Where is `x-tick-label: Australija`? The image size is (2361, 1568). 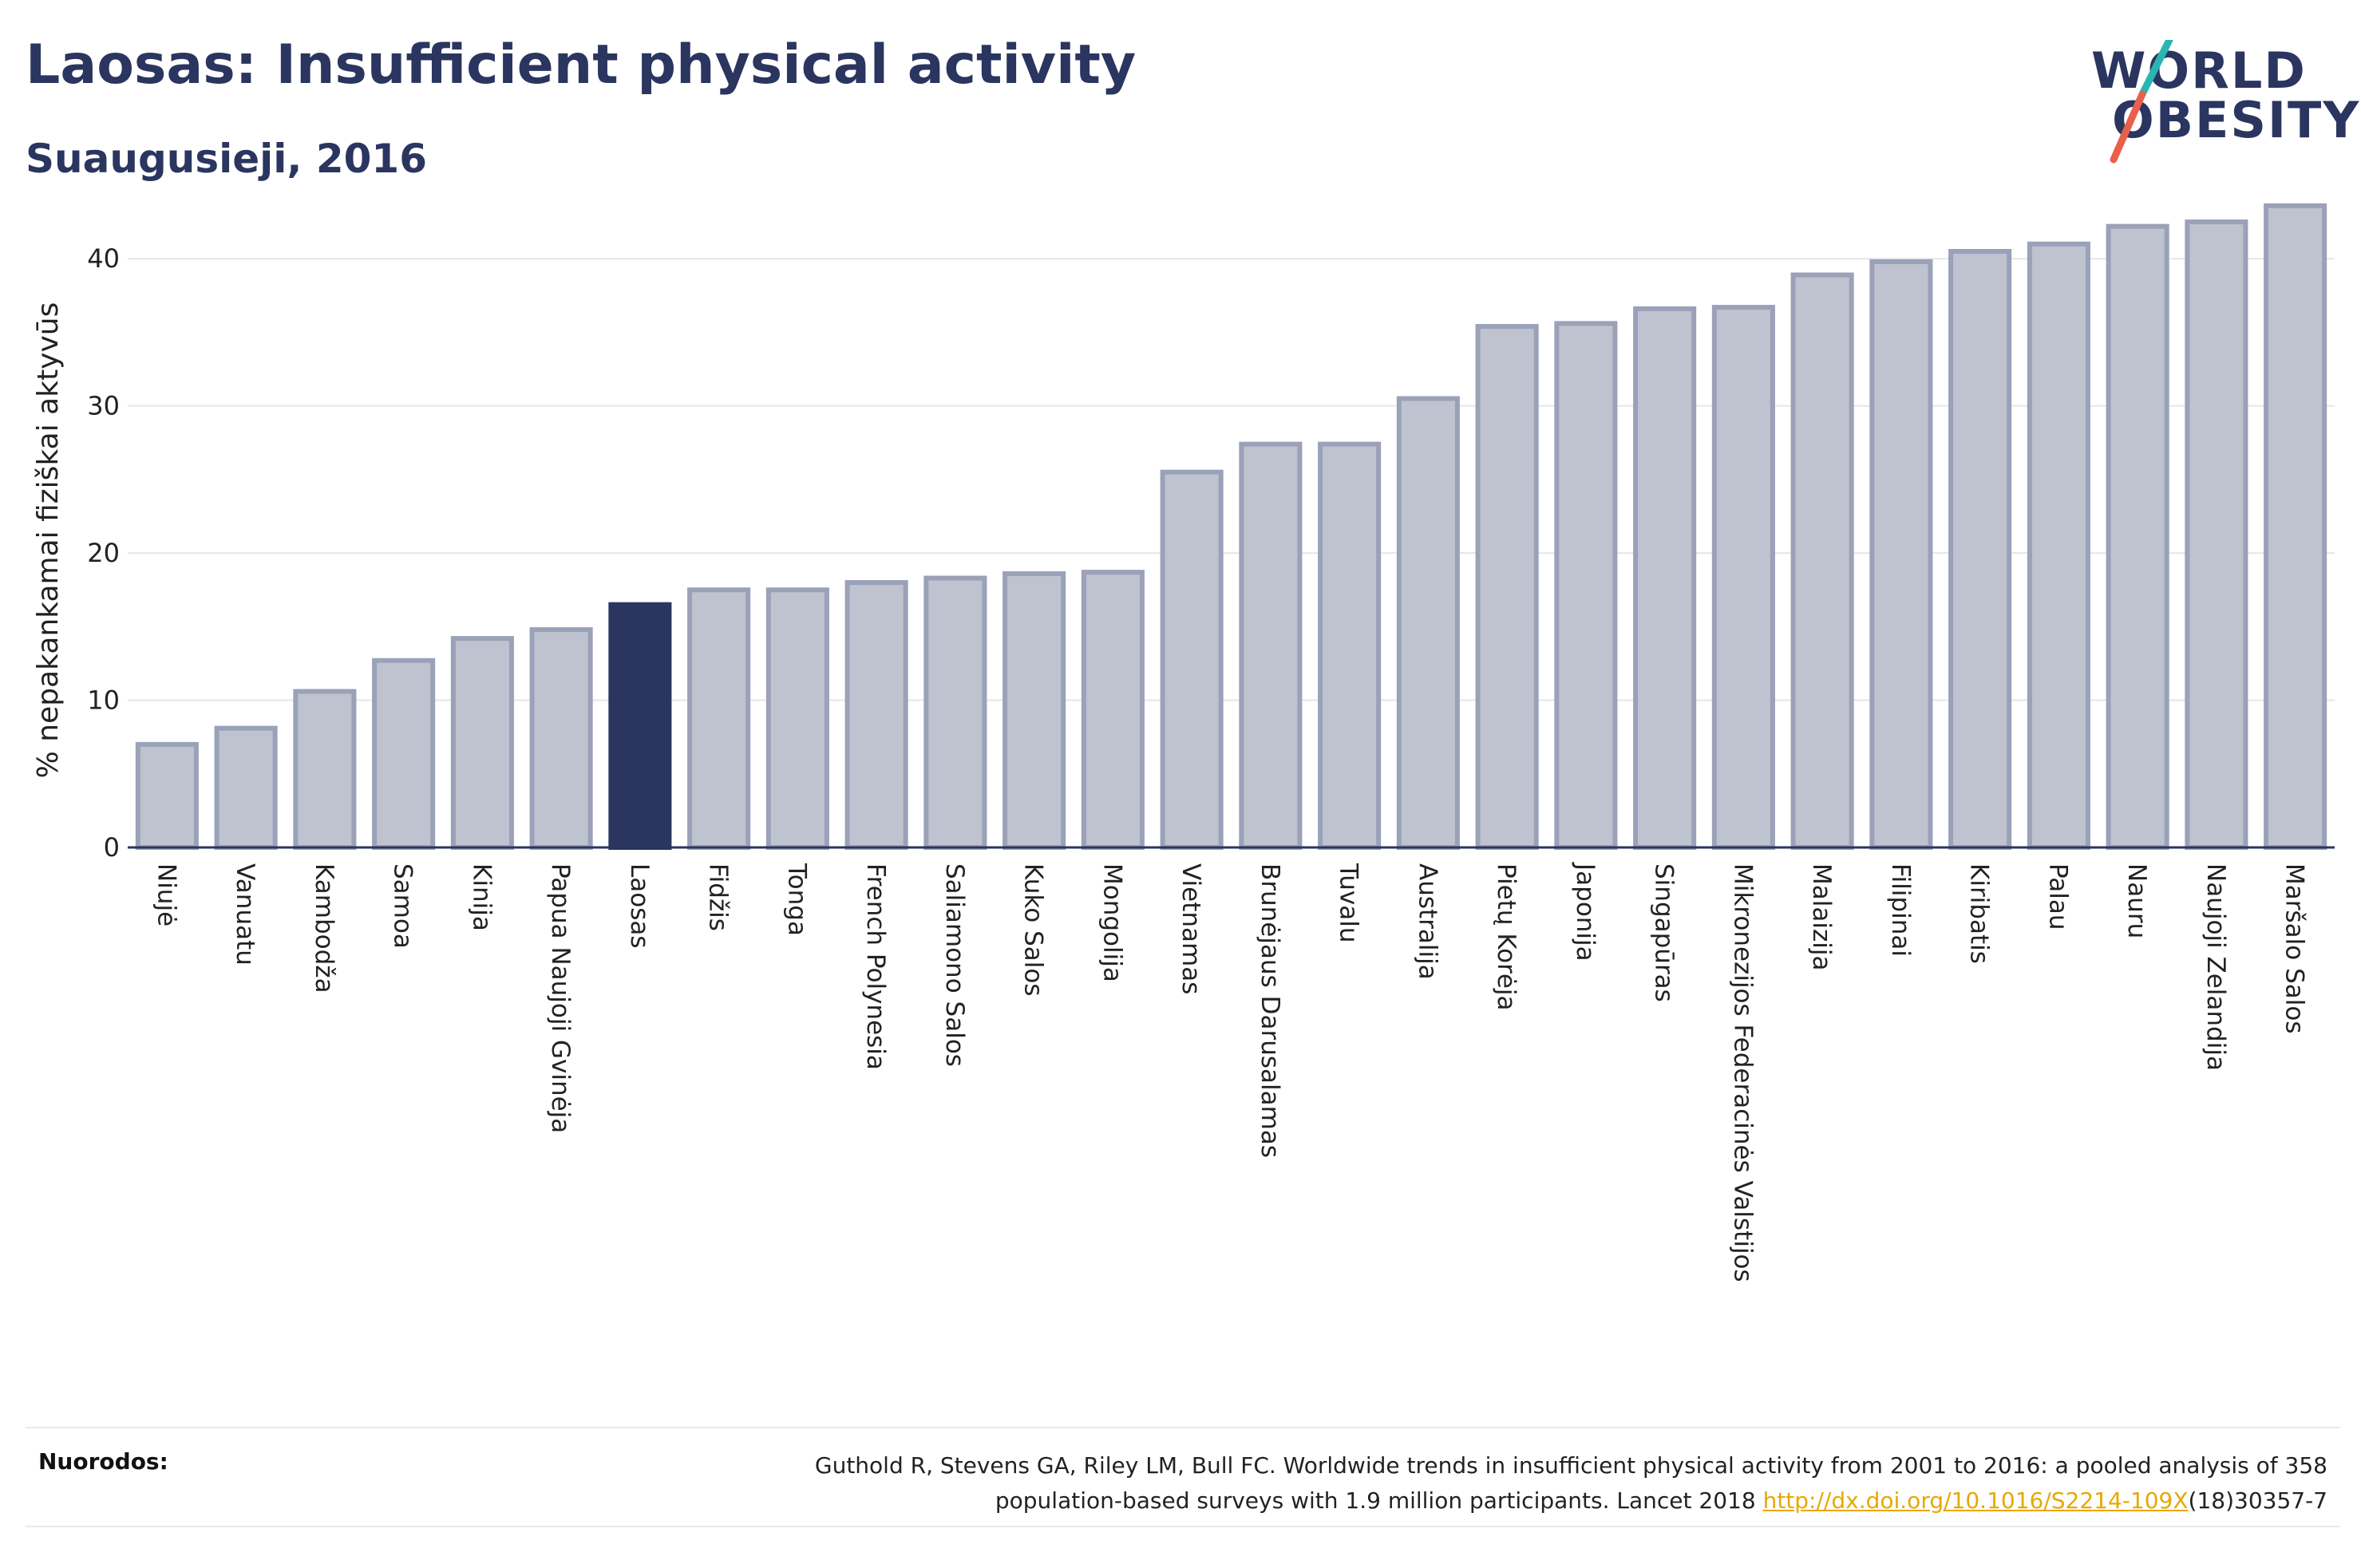
x-tick-label: Australija is located at coordinates (1427, 921).